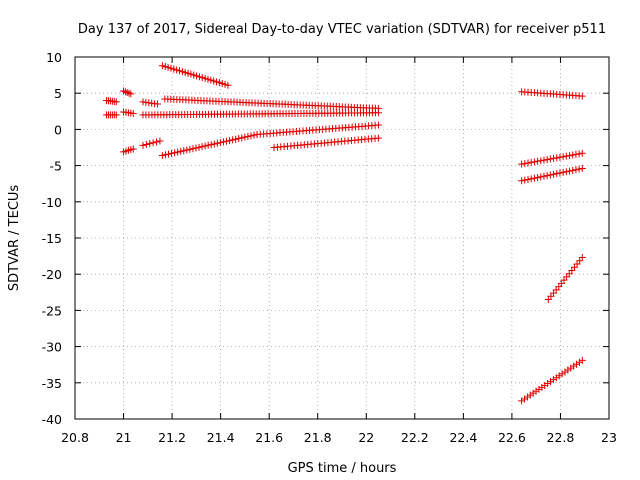 The image size is (640, 480). I want to click on x-axis-label: GPS time / hours, so click(342, 468).